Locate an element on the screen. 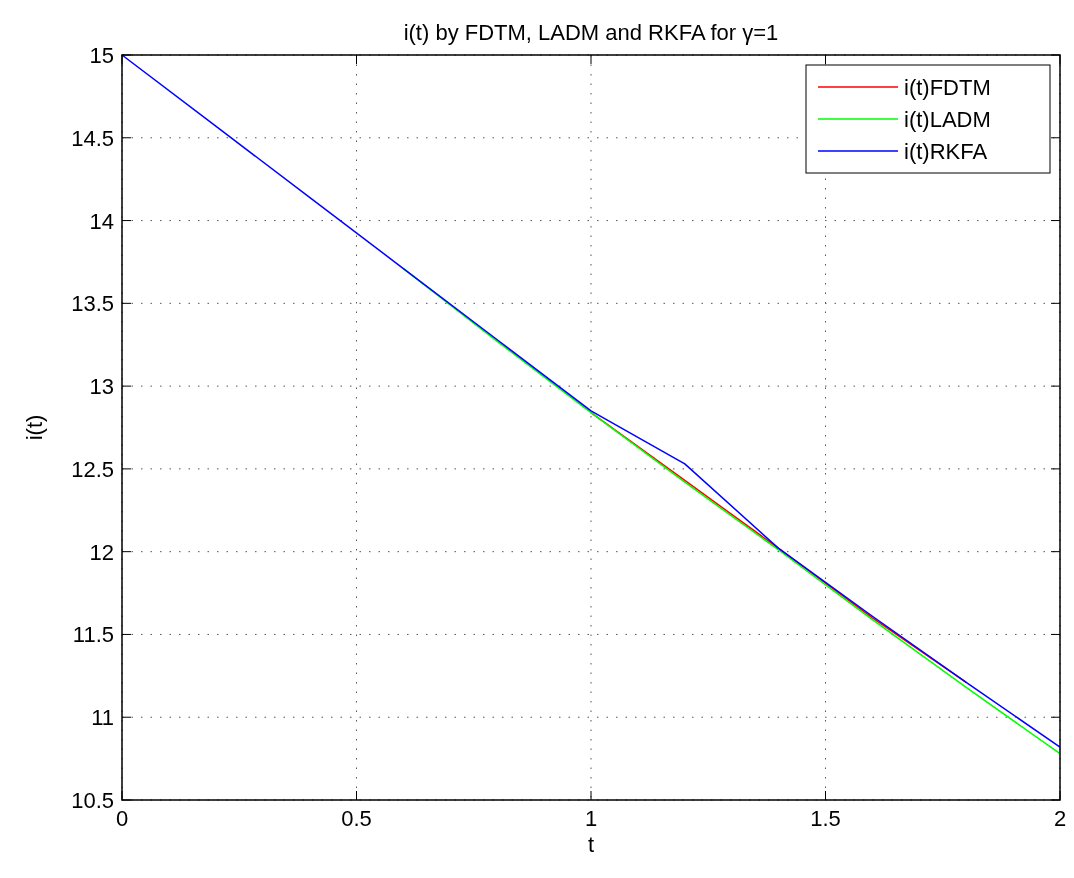 The height and width of the screenshot is (878, 1074). y-tick-label: 14.5 is located at coordinates (92, 138).